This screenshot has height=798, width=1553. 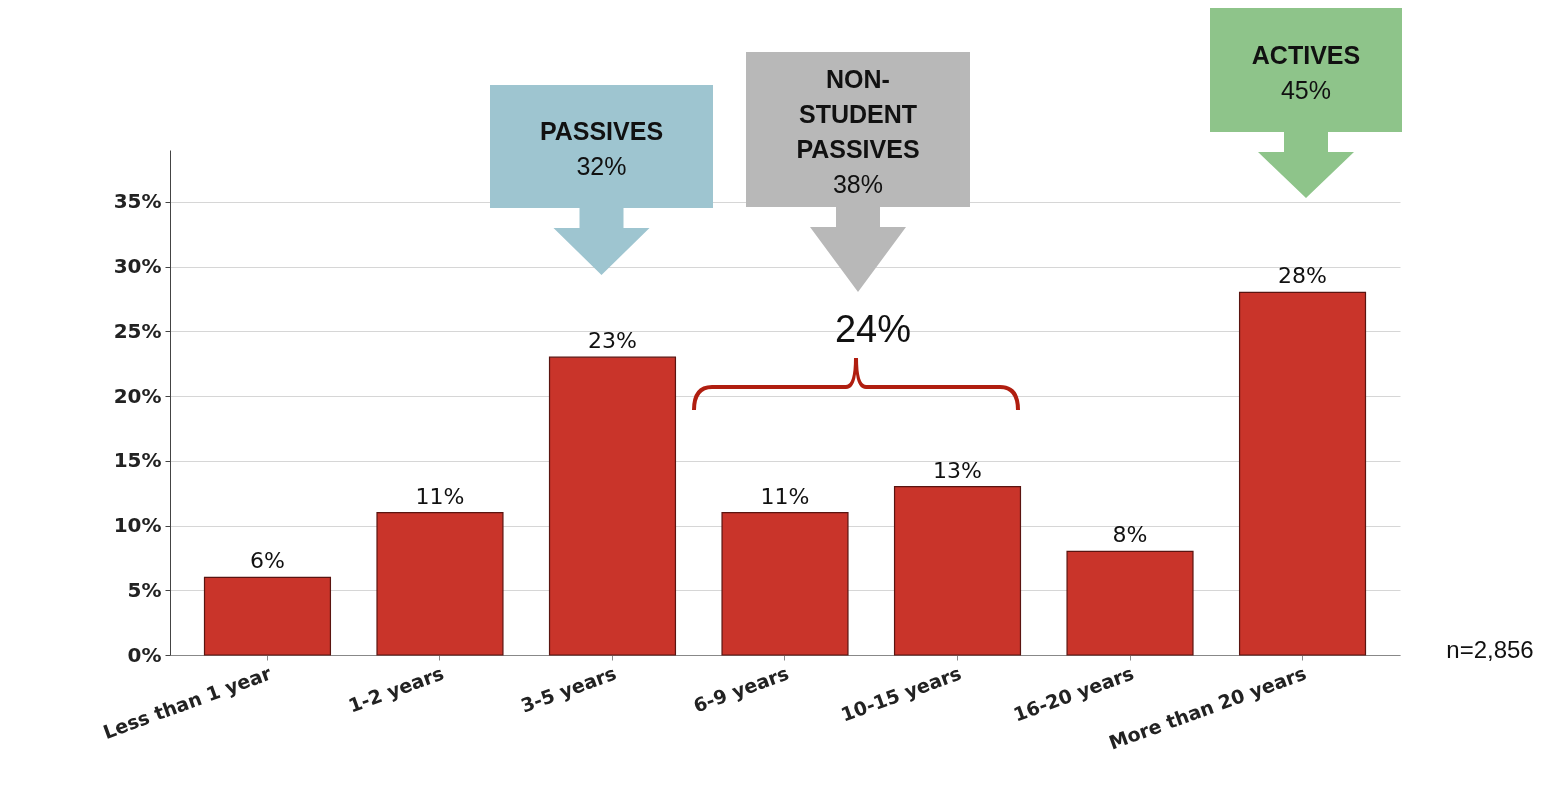 I want to click on y-tick-label: 20%, so click(x=137, y=395).